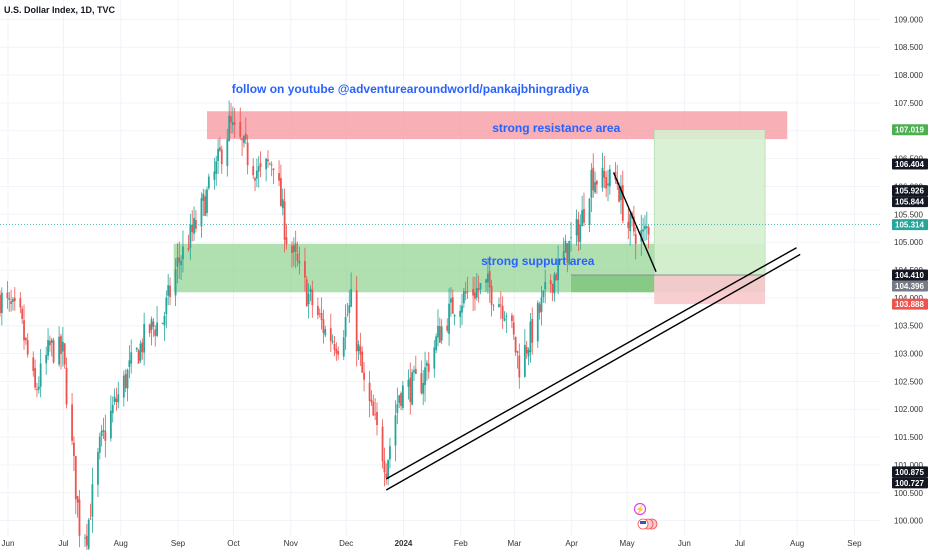  I want to click on y-tick-label: 102.500, so click(908, 381).